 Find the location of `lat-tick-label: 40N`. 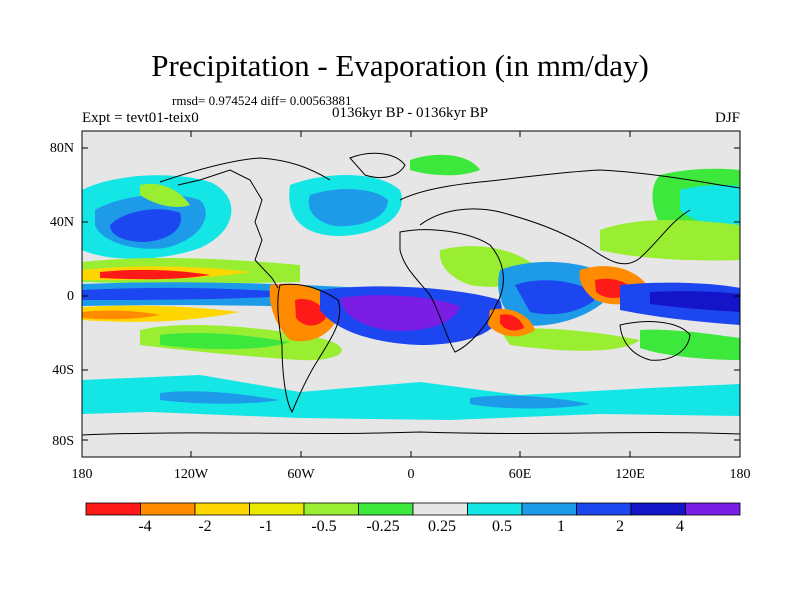

lat-tick-label: 40N is located at coordinates (61, 222).